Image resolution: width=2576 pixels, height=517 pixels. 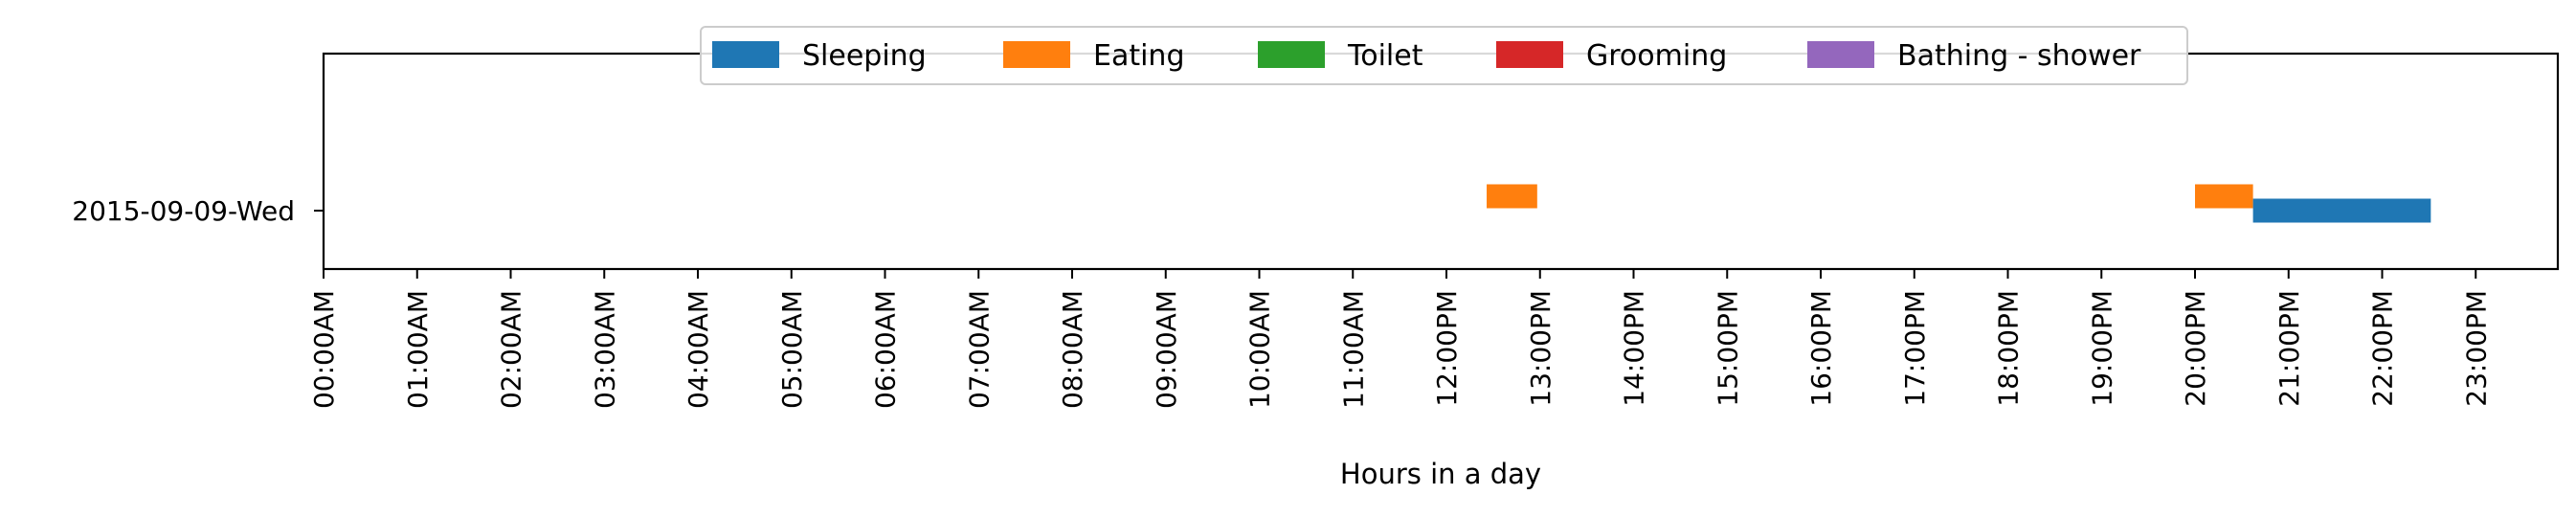 I want to click on legend-swatch-grooming, so click(x=1529, y=54).